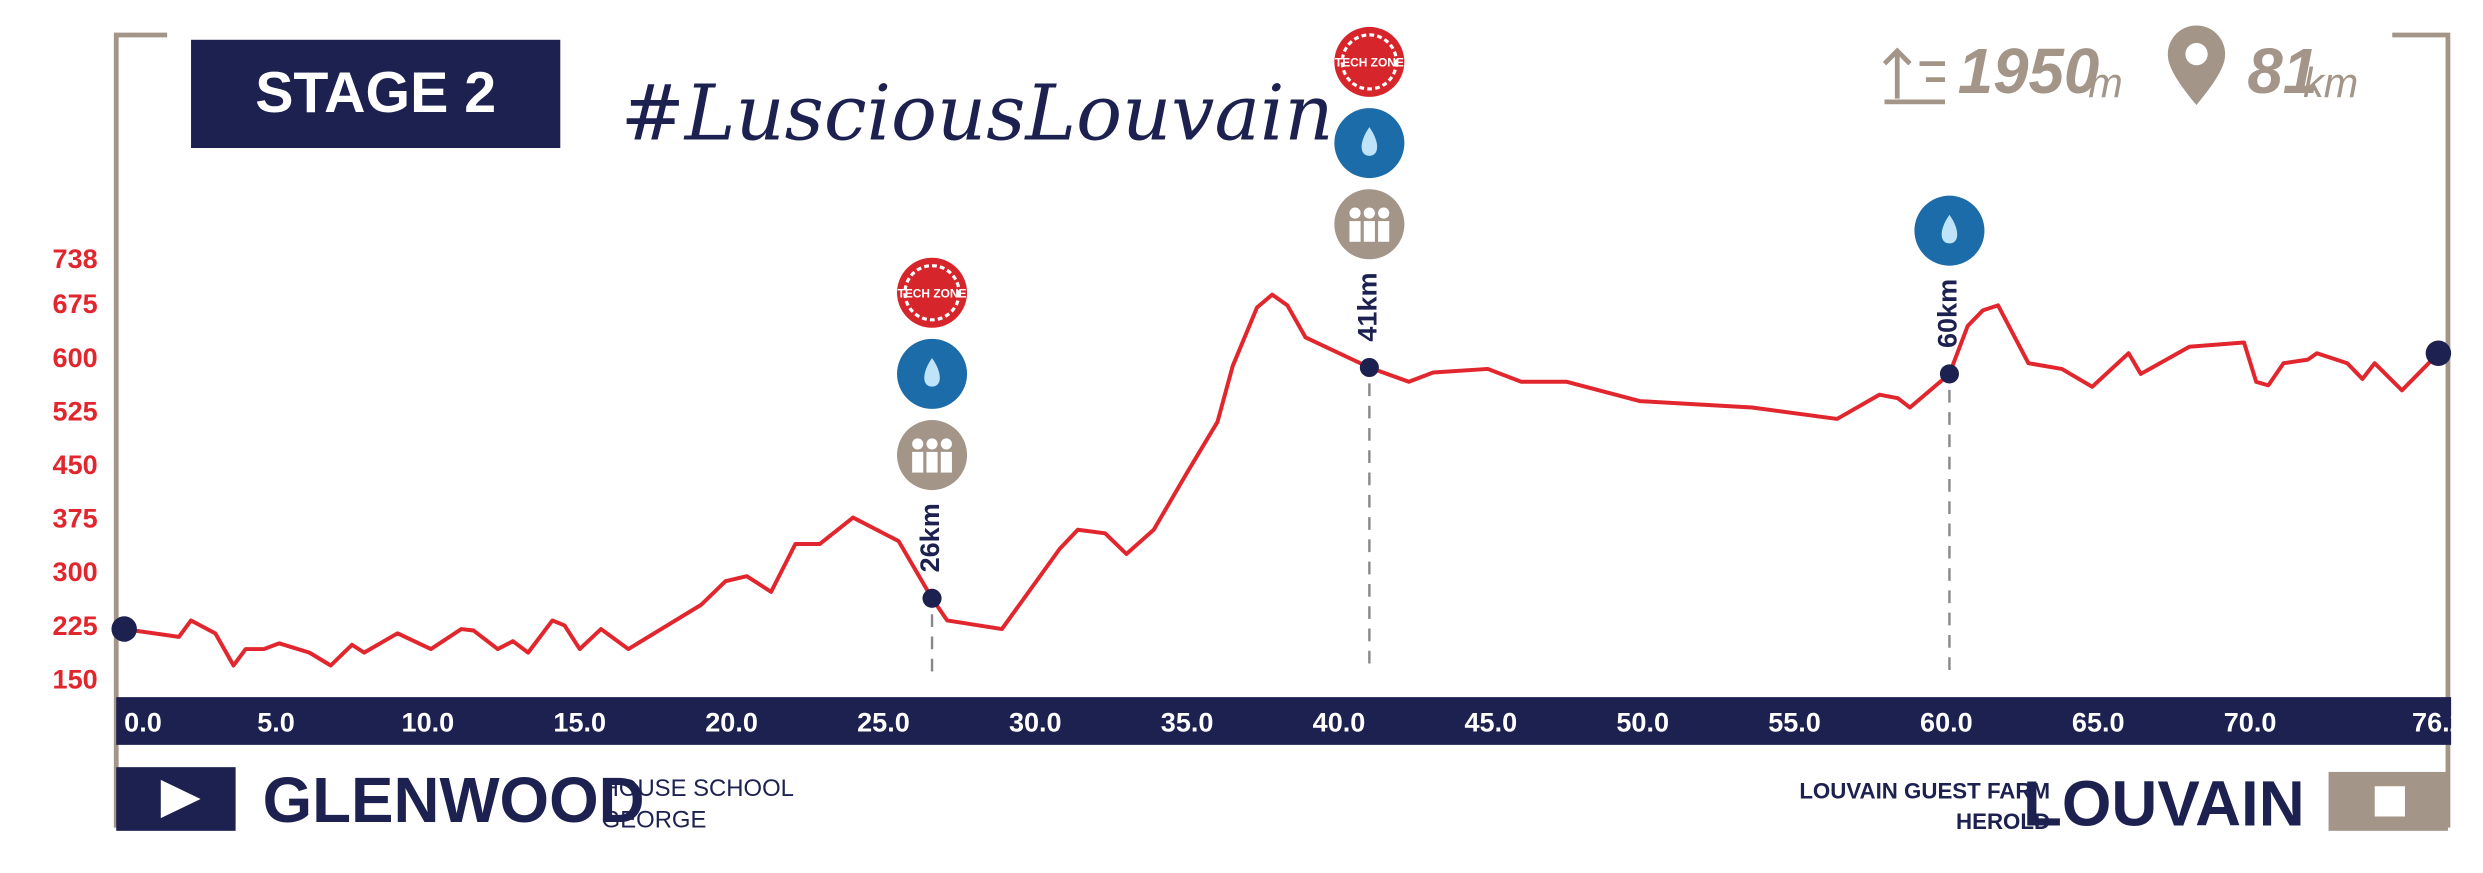  Describe the element at coordinates (75, 626) in the screenshot. I see `y-tick-label: 225` at that location.